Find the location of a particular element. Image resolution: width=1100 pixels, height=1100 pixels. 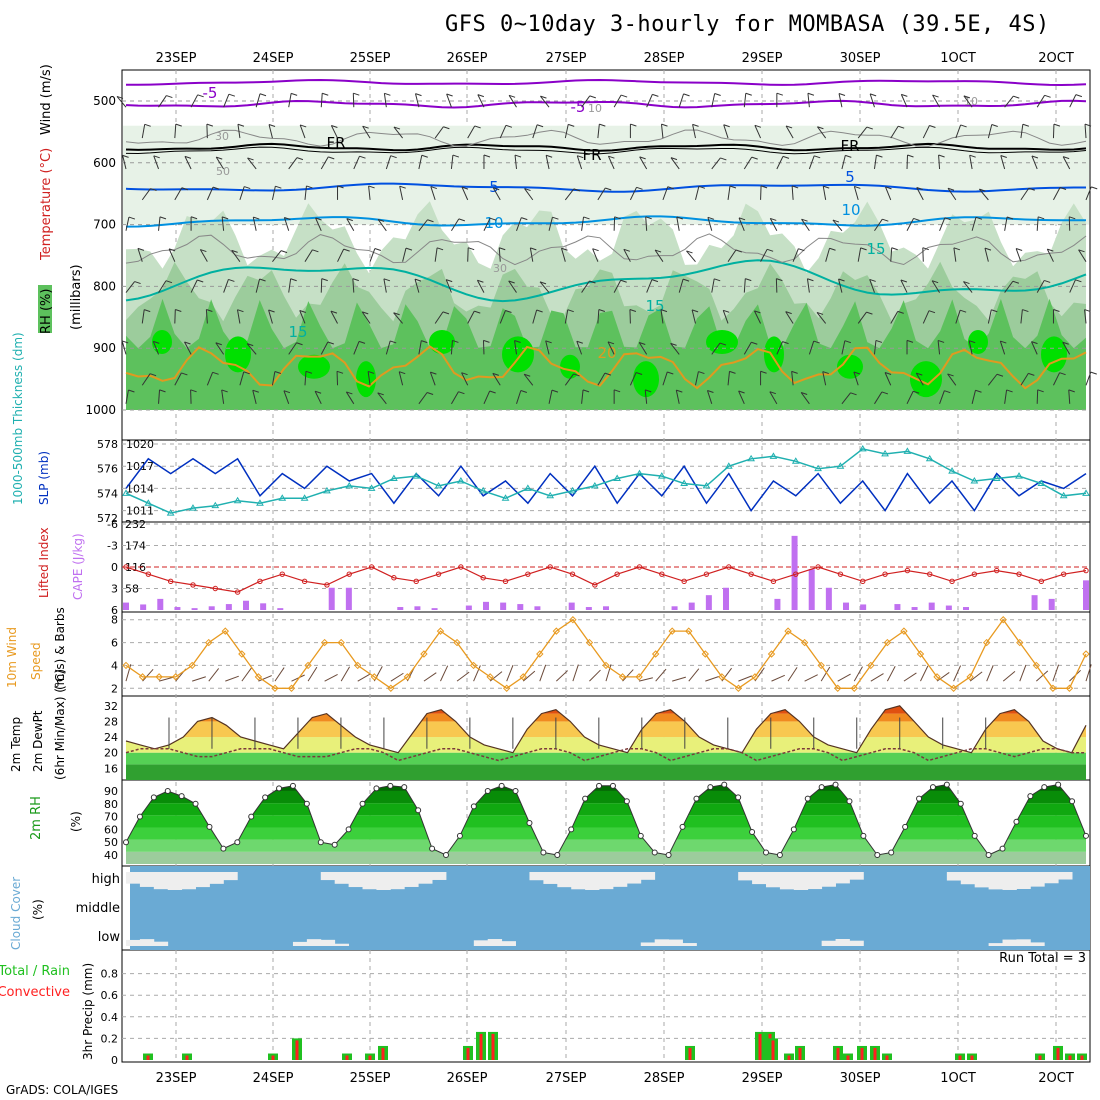

contour-label: 15 is located at coordinates (875, 249).